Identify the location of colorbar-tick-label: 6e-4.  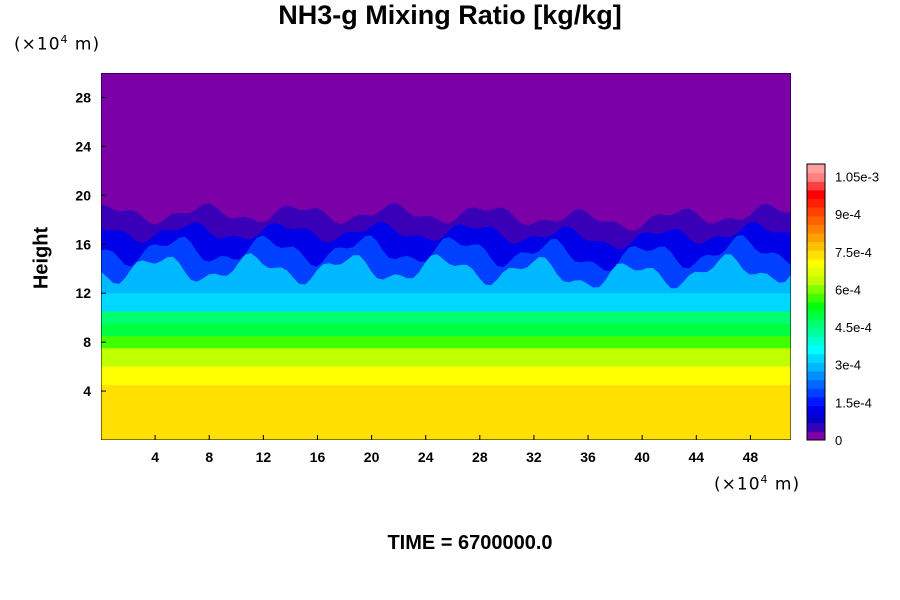
(848, 289).